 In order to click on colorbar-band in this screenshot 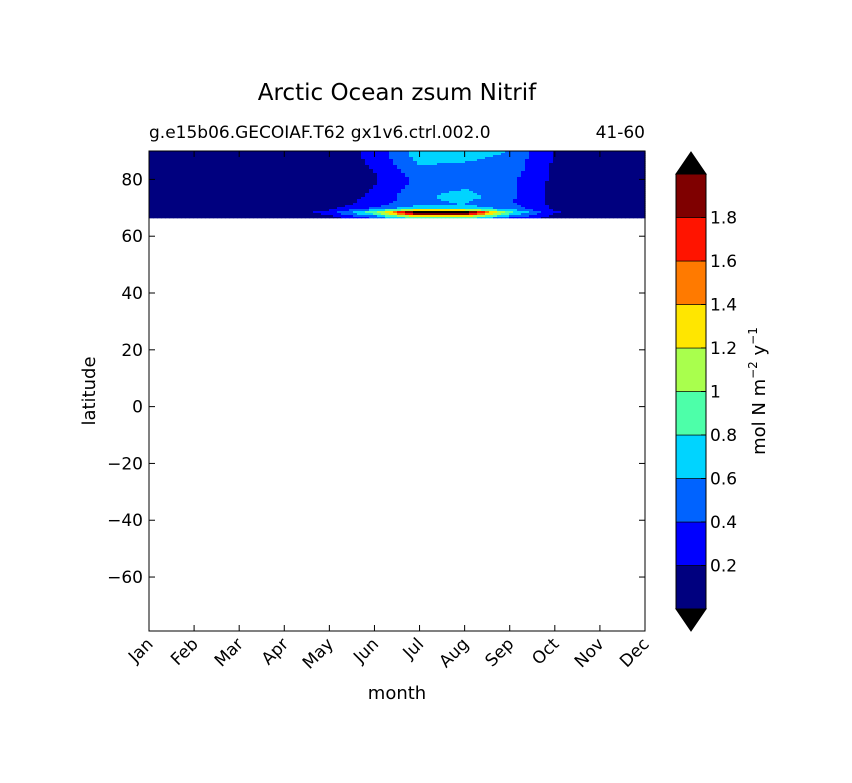, I will do `click(691, 282)`.